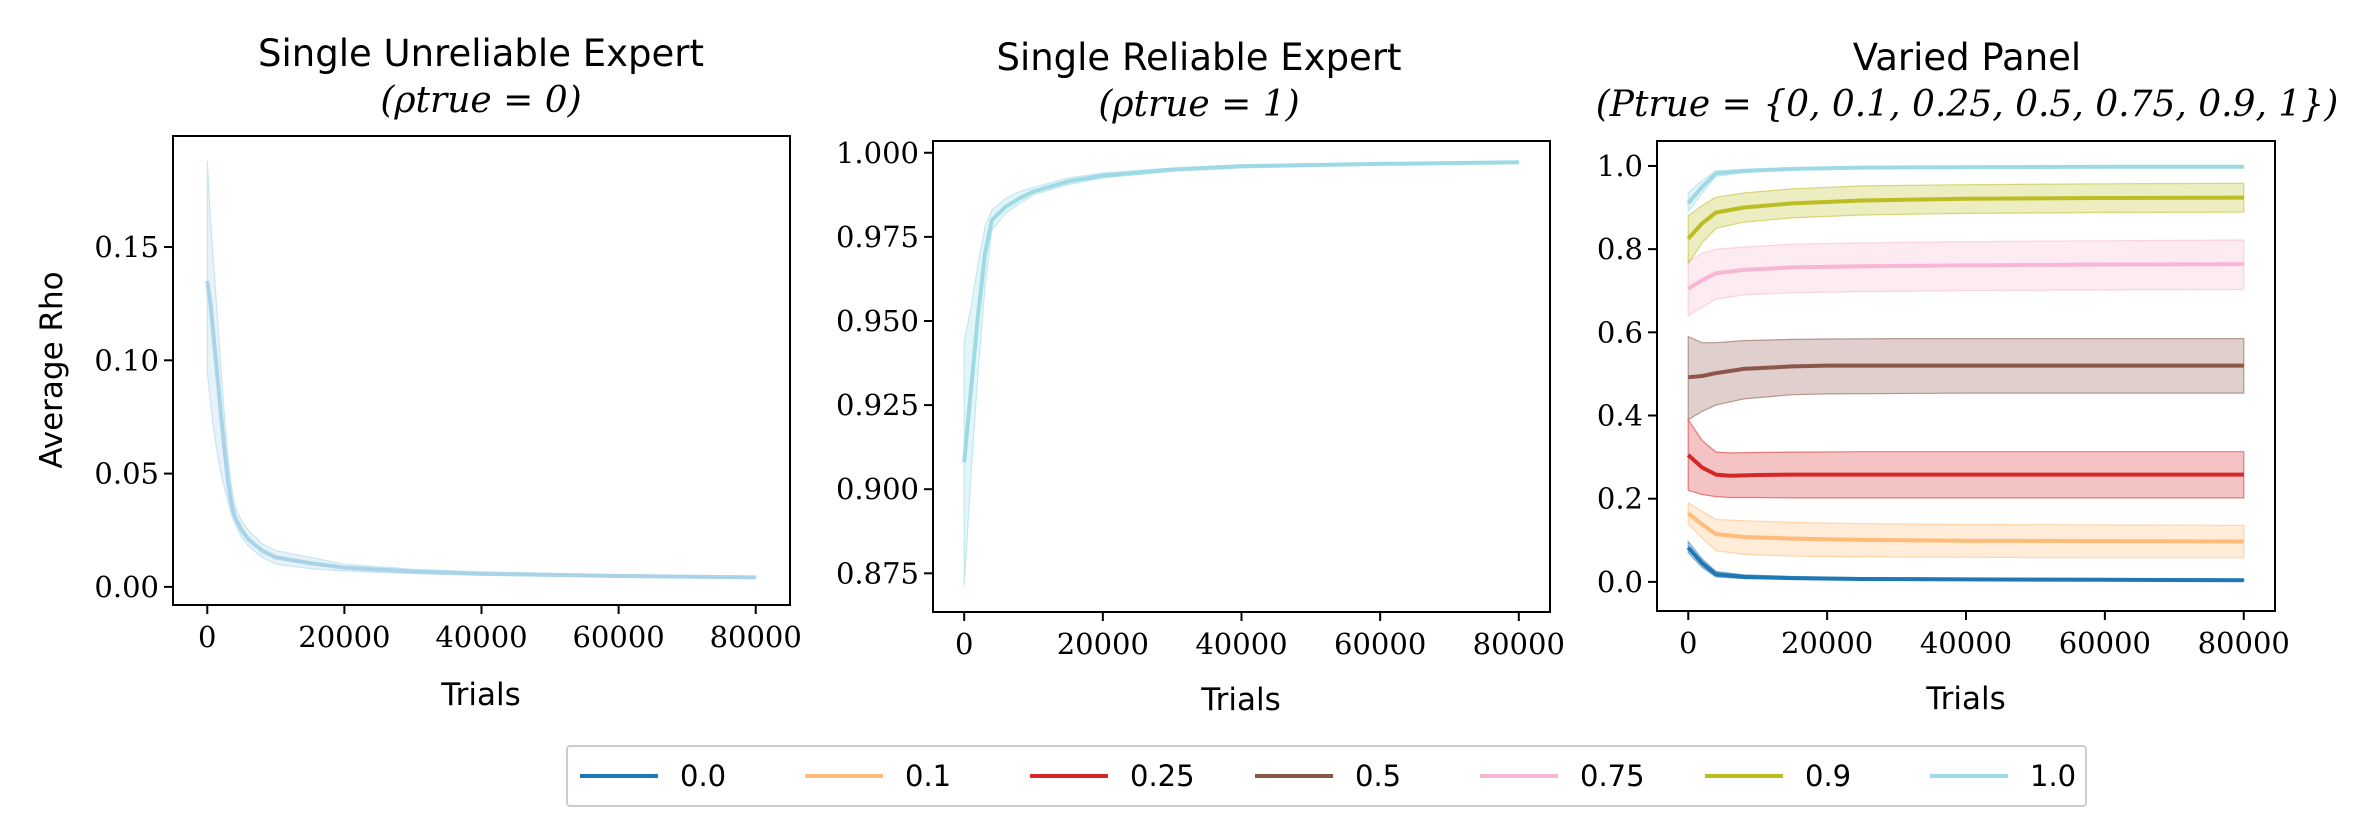 The height and width of the screenshot is (825, 2367). I want to click on y-tick-label: 0.950, so click(877, 321).